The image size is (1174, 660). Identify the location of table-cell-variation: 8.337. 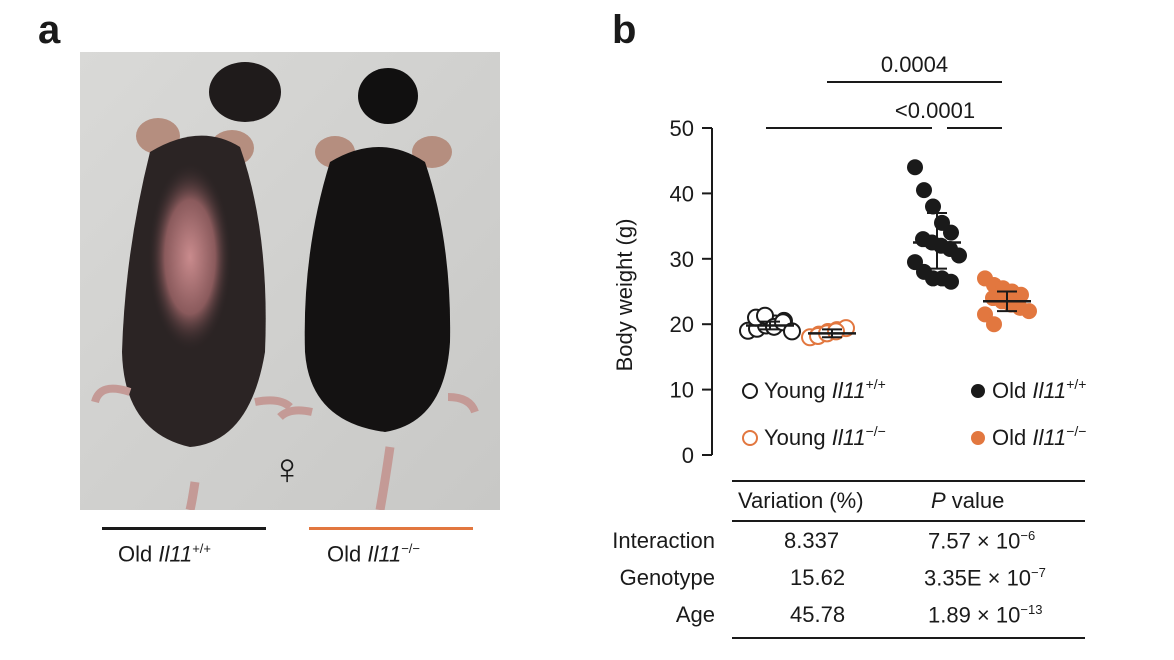
(812, 540).